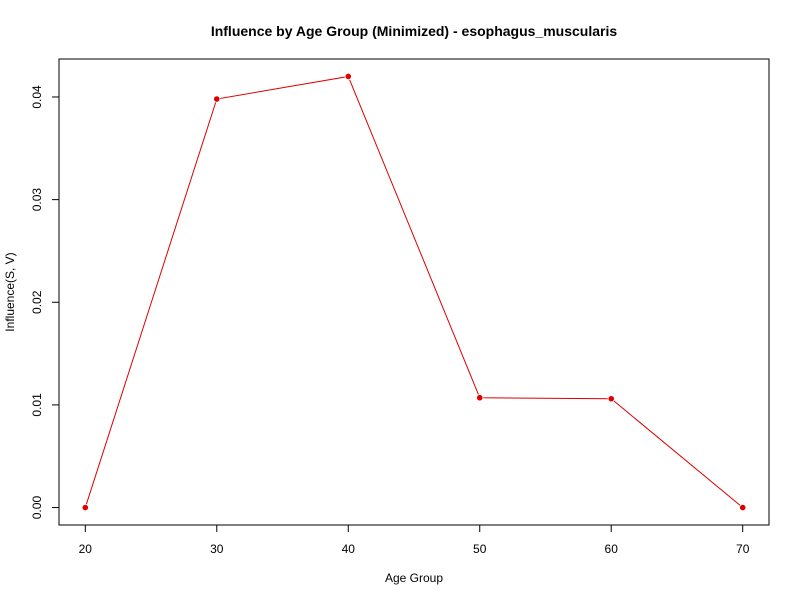  What do you see at coordinates (414, 540) in the screenshot?
I see `x-axis: 20 30 40 50 60 70` at bounding box center [414, 540].